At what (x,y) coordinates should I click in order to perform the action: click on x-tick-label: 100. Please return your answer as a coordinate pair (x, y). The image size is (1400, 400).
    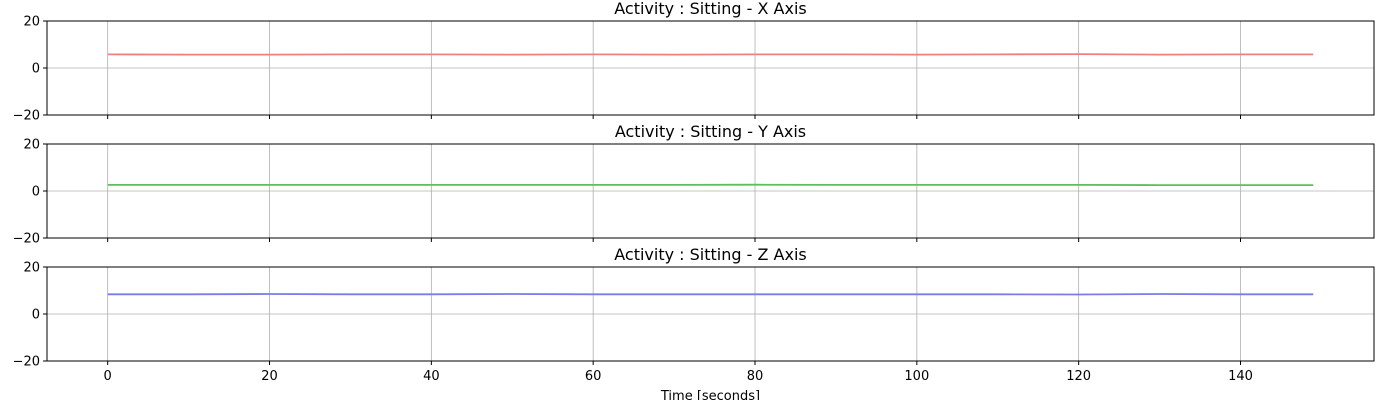
    Looking at the image, I should click on (916, 376).